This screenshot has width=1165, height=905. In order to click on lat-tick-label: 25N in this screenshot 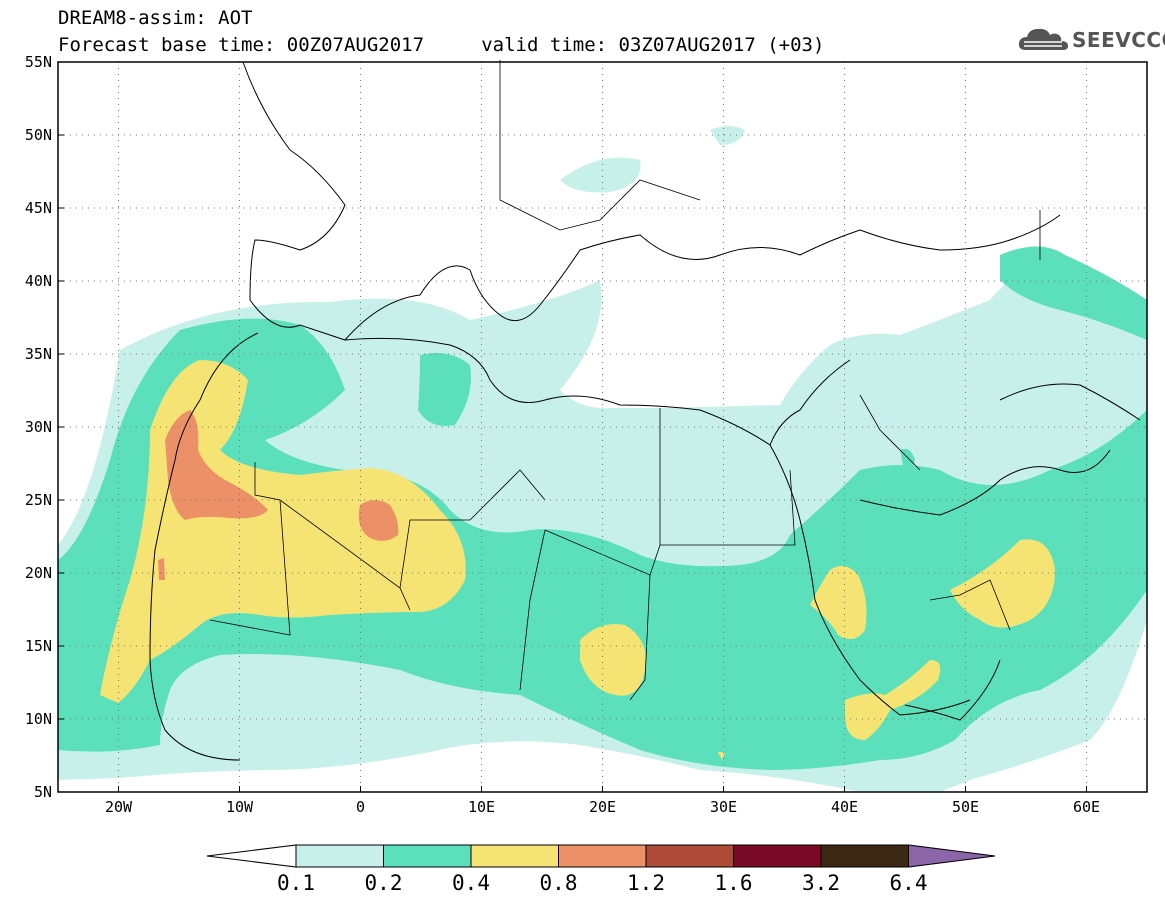, I will do `click(38, 500)`.